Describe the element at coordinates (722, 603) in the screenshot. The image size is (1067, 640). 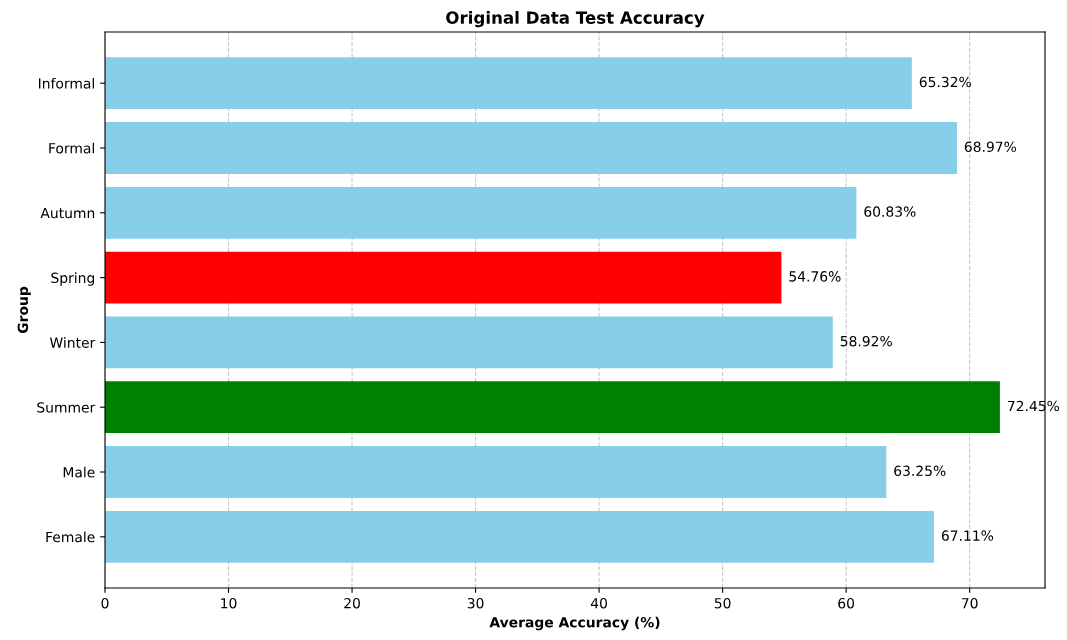
I see `x-tick-label: 50` at that location.